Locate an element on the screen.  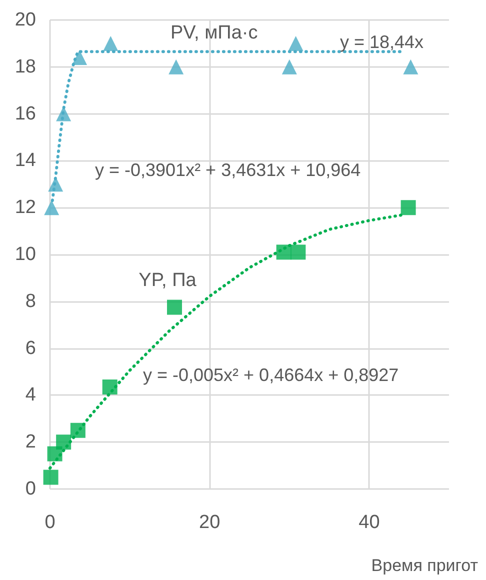
y-tick-label: 20 is located at coordinates (25, 20).